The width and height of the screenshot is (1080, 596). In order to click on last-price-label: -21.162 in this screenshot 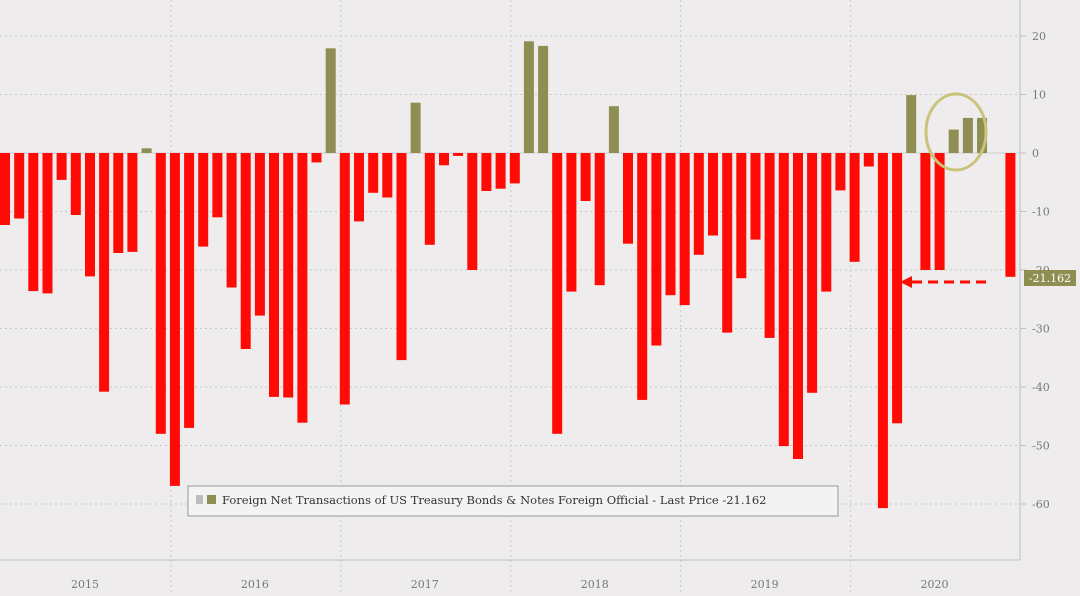, I will do `click(1050, 278)`.